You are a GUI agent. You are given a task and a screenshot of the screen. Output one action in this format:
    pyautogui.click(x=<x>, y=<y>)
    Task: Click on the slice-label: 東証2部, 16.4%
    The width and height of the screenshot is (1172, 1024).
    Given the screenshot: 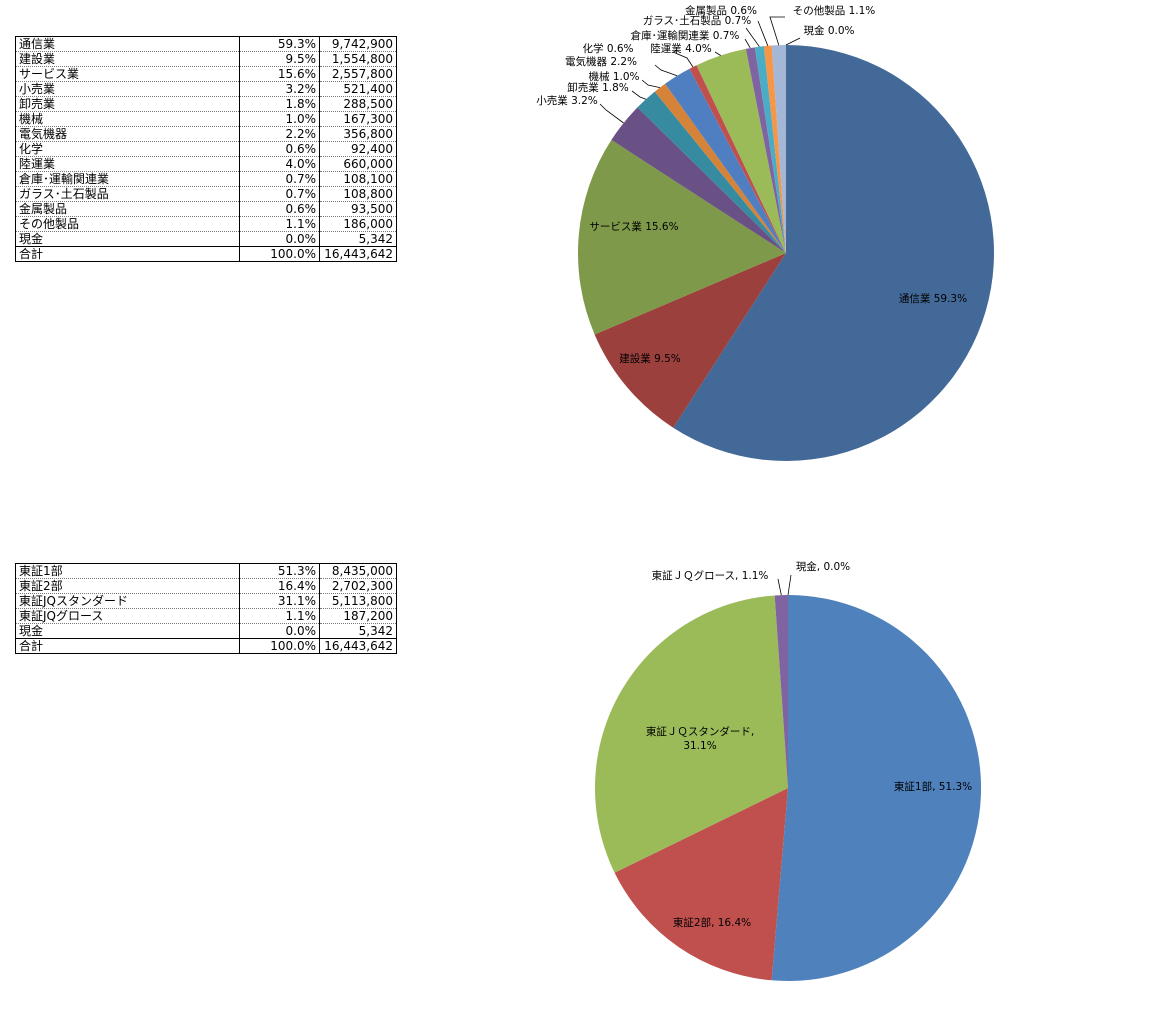 What is the action you would take?
    pyautogui.click(x=712, y=922)
    